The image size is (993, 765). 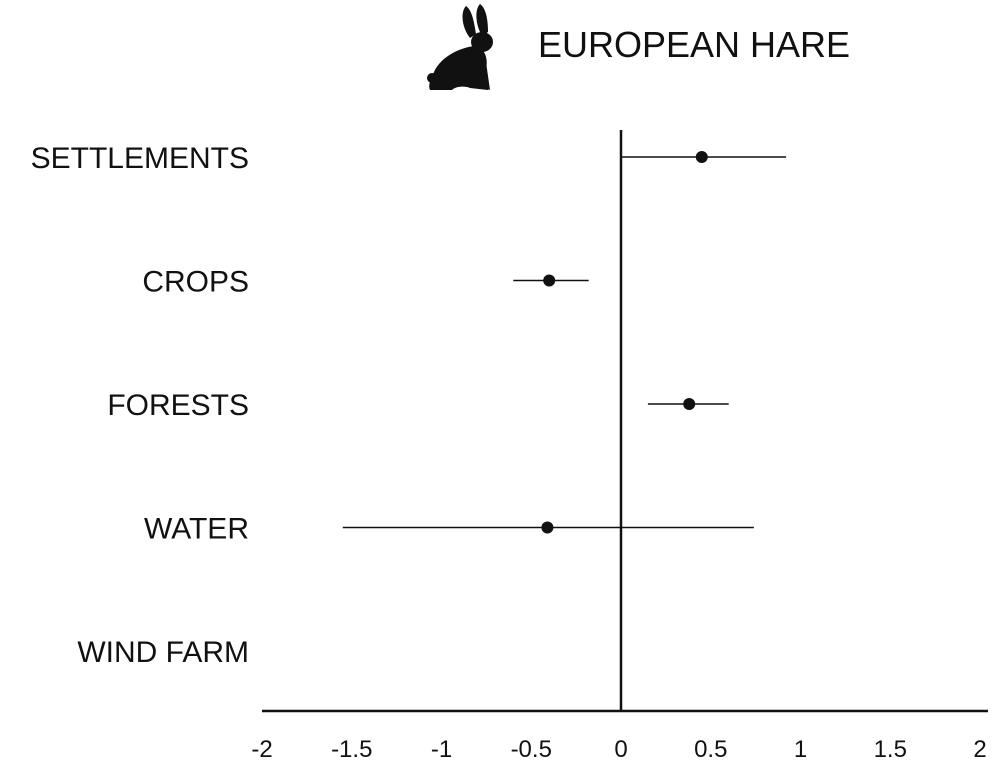 What do you see at coordinates (163, 652) in the screenshot?
I see `category-label: WIND FARM` at bounding box center [163, 652].